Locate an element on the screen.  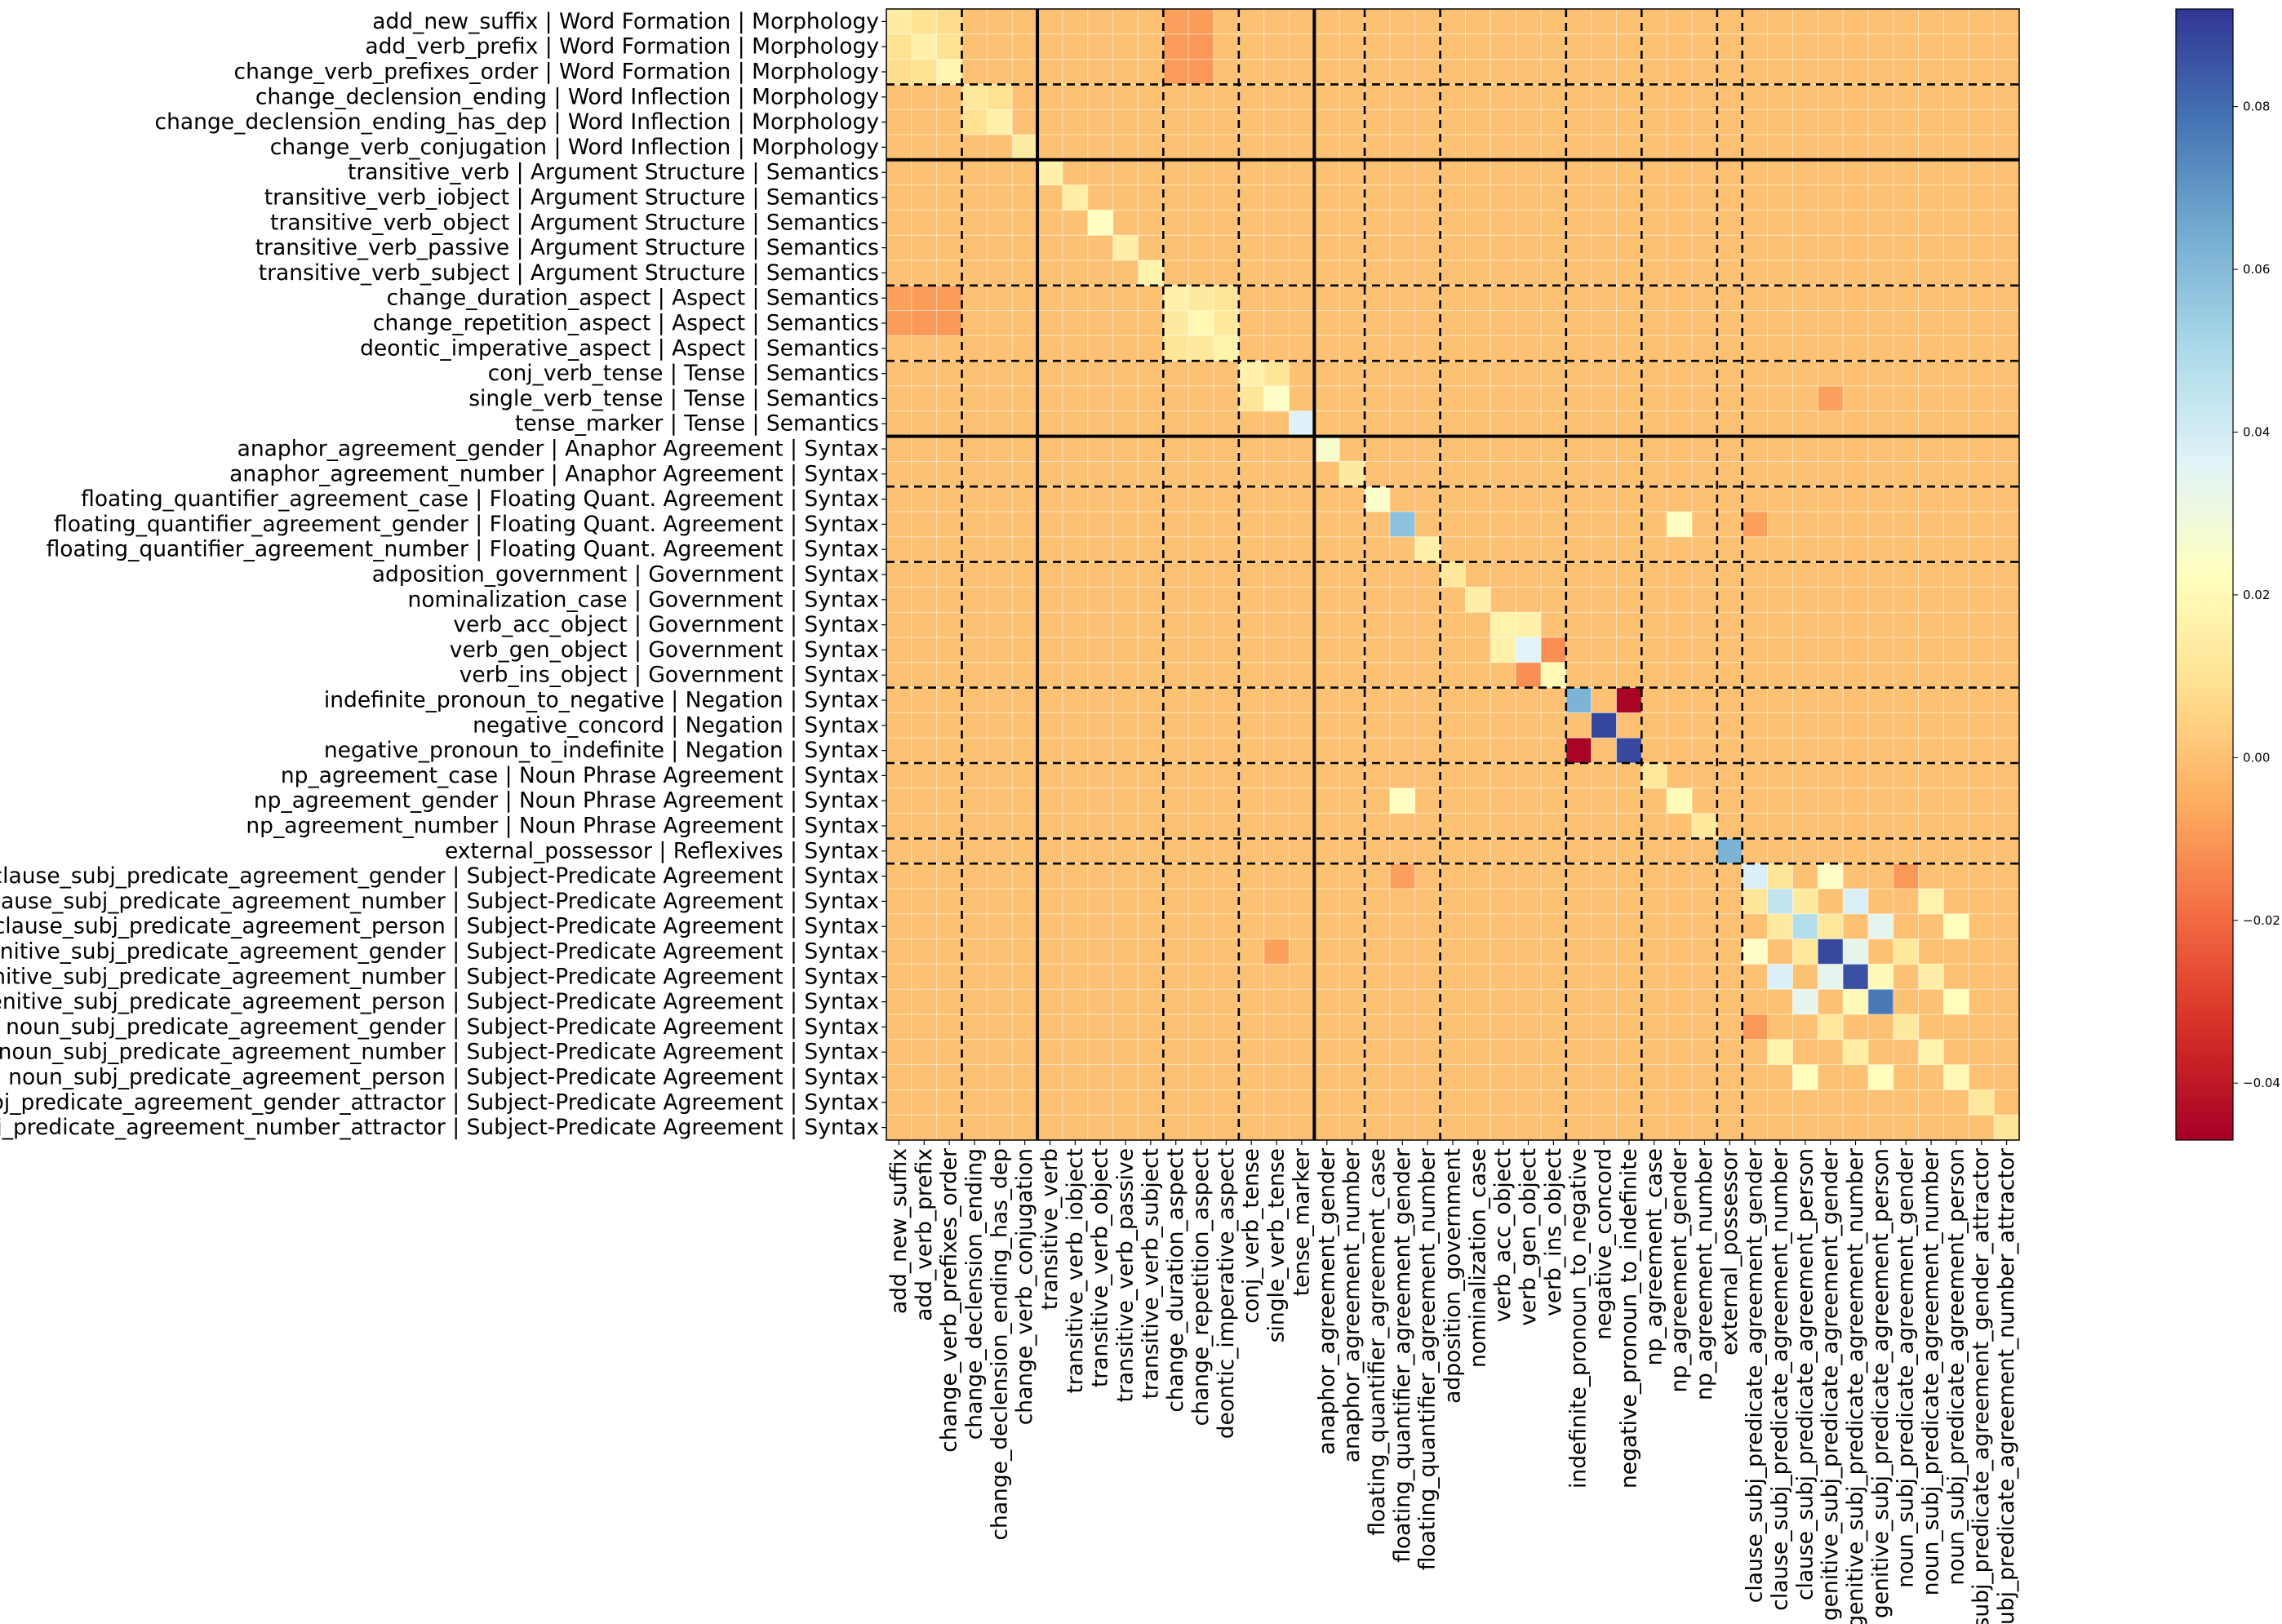
column-label: clause_subj_predicate_agreement_person is located at coordinates (1805, 1374).